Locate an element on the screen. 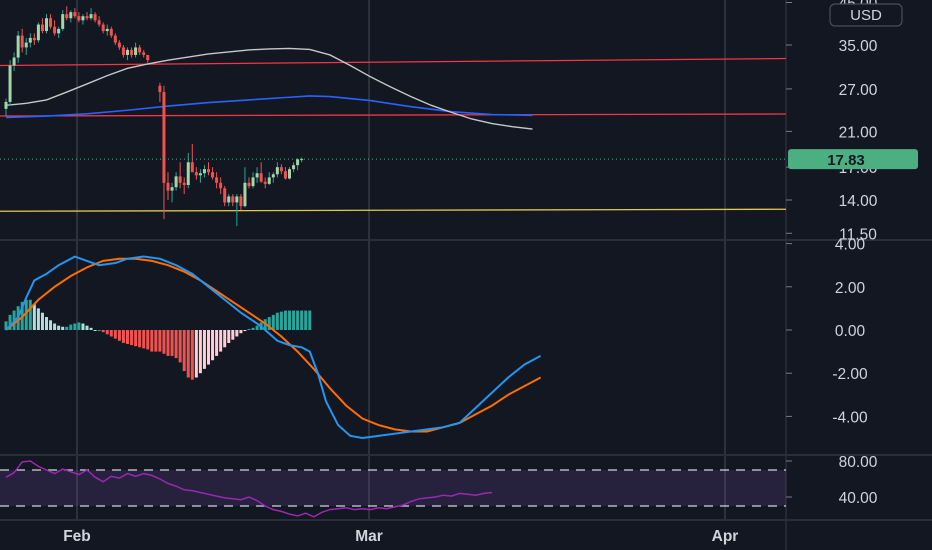  rsi-pane is located at coordinates (393, 489).